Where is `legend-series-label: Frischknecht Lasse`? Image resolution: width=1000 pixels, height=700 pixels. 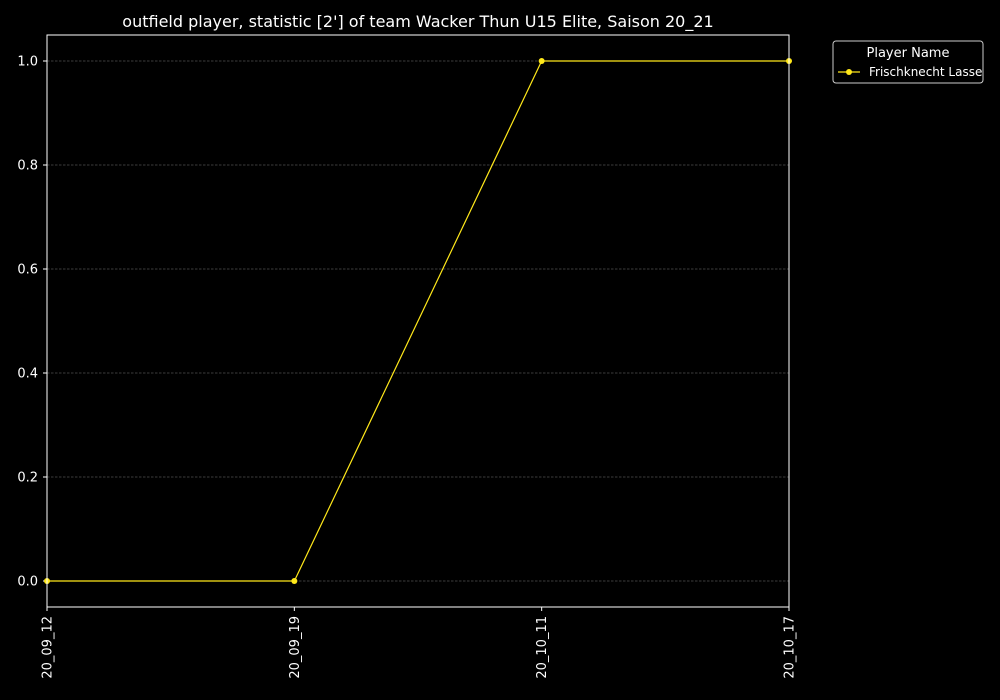 legend-series-label: Frischknecht Lasse is located at coordinates (925, 72).